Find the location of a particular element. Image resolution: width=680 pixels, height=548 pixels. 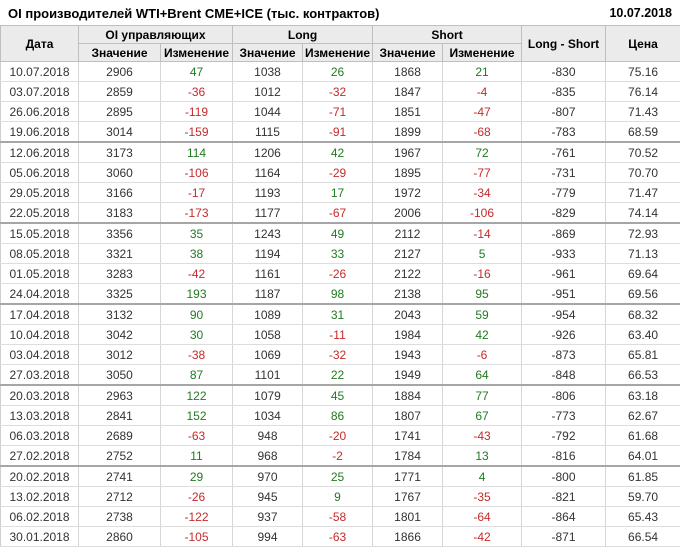

long-value-cell: 1206 is located at coordinates (268, 152).